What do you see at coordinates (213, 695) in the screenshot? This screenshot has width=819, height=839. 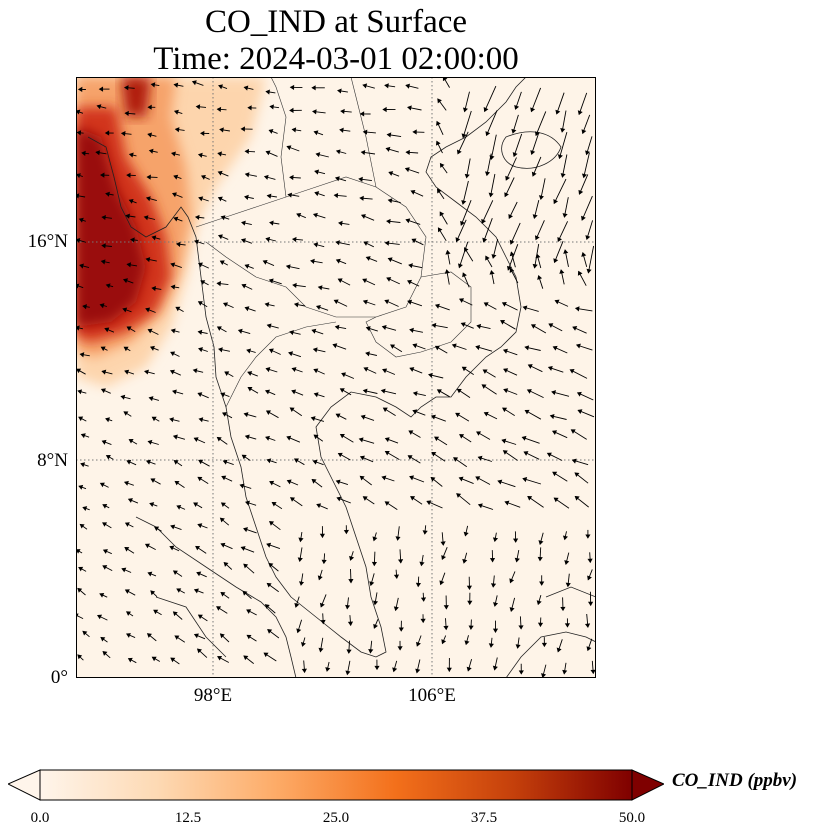 I see `x-tick-label: 98°E` at bounding box center [213, 695].